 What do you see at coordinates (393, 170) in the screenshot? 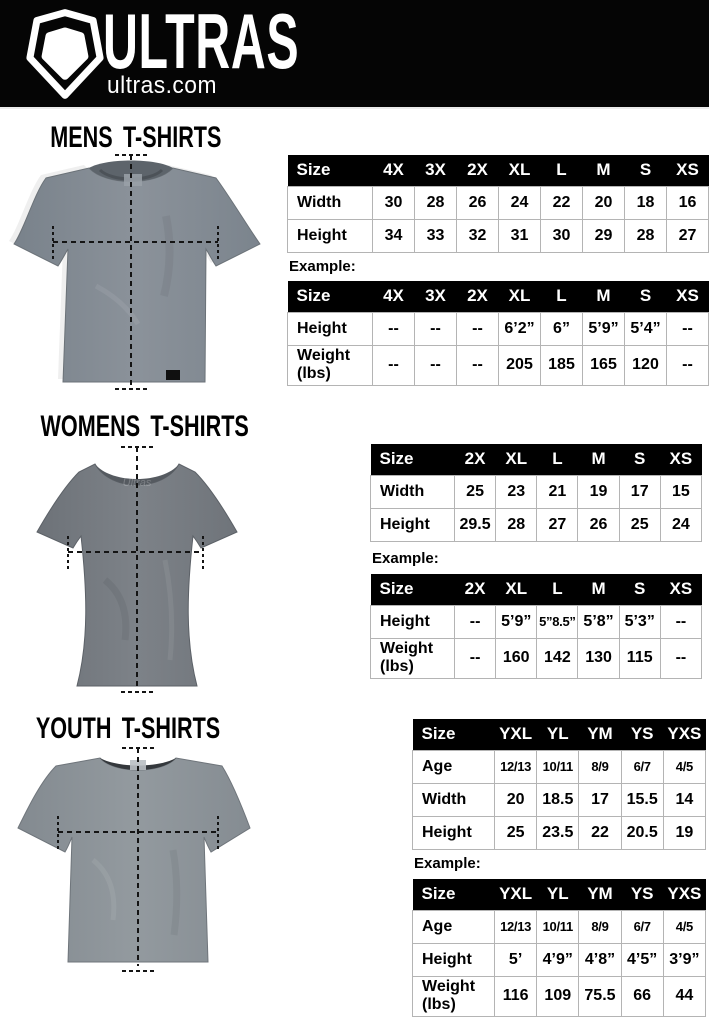
I see `column-header: 4X` at bounding box center [393, 170].